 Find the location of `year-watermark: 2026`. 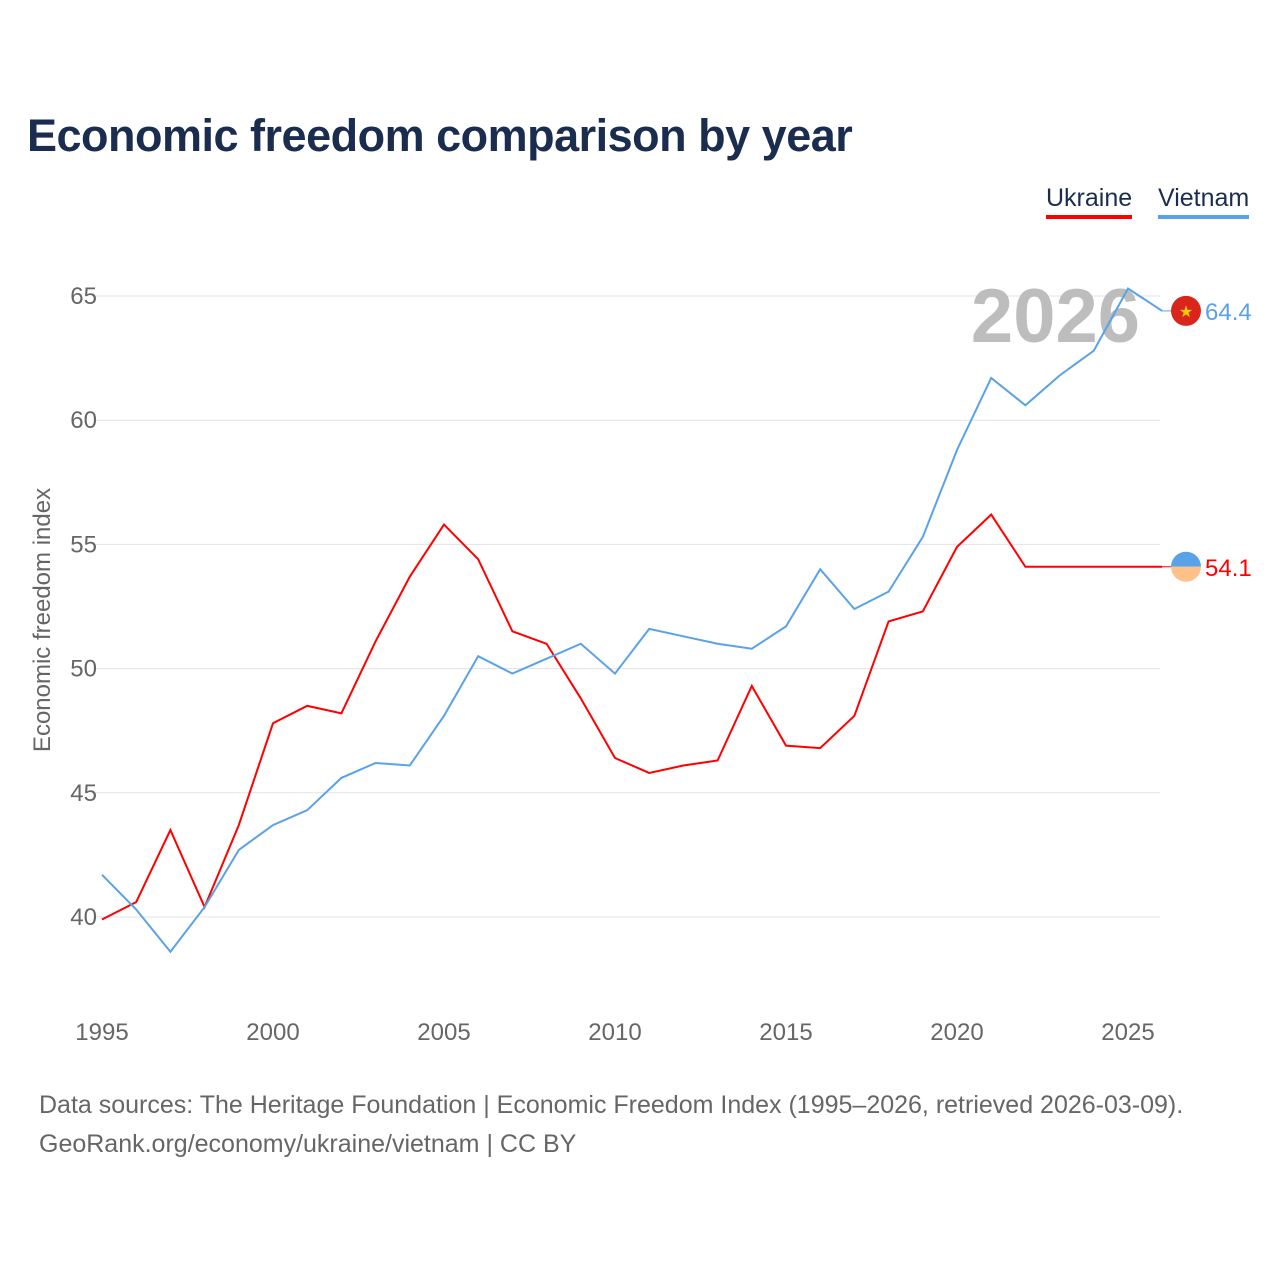

year-watermark: 2026 is located at coordinates (1055, 316).